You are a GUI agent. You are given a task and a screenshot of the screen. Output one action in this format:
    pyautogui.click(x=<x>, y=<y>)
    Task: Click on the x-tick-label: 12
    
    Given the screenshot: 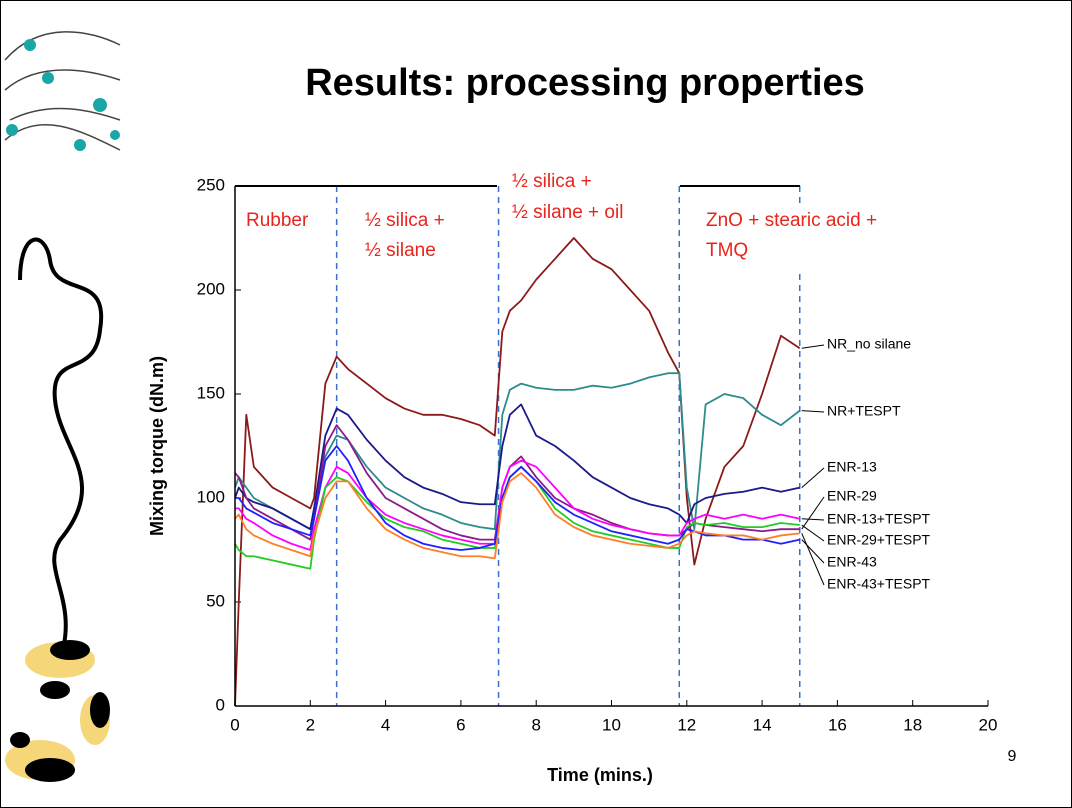 What is the action you would take?
    pyautogui.click(x=686, y=724)
    